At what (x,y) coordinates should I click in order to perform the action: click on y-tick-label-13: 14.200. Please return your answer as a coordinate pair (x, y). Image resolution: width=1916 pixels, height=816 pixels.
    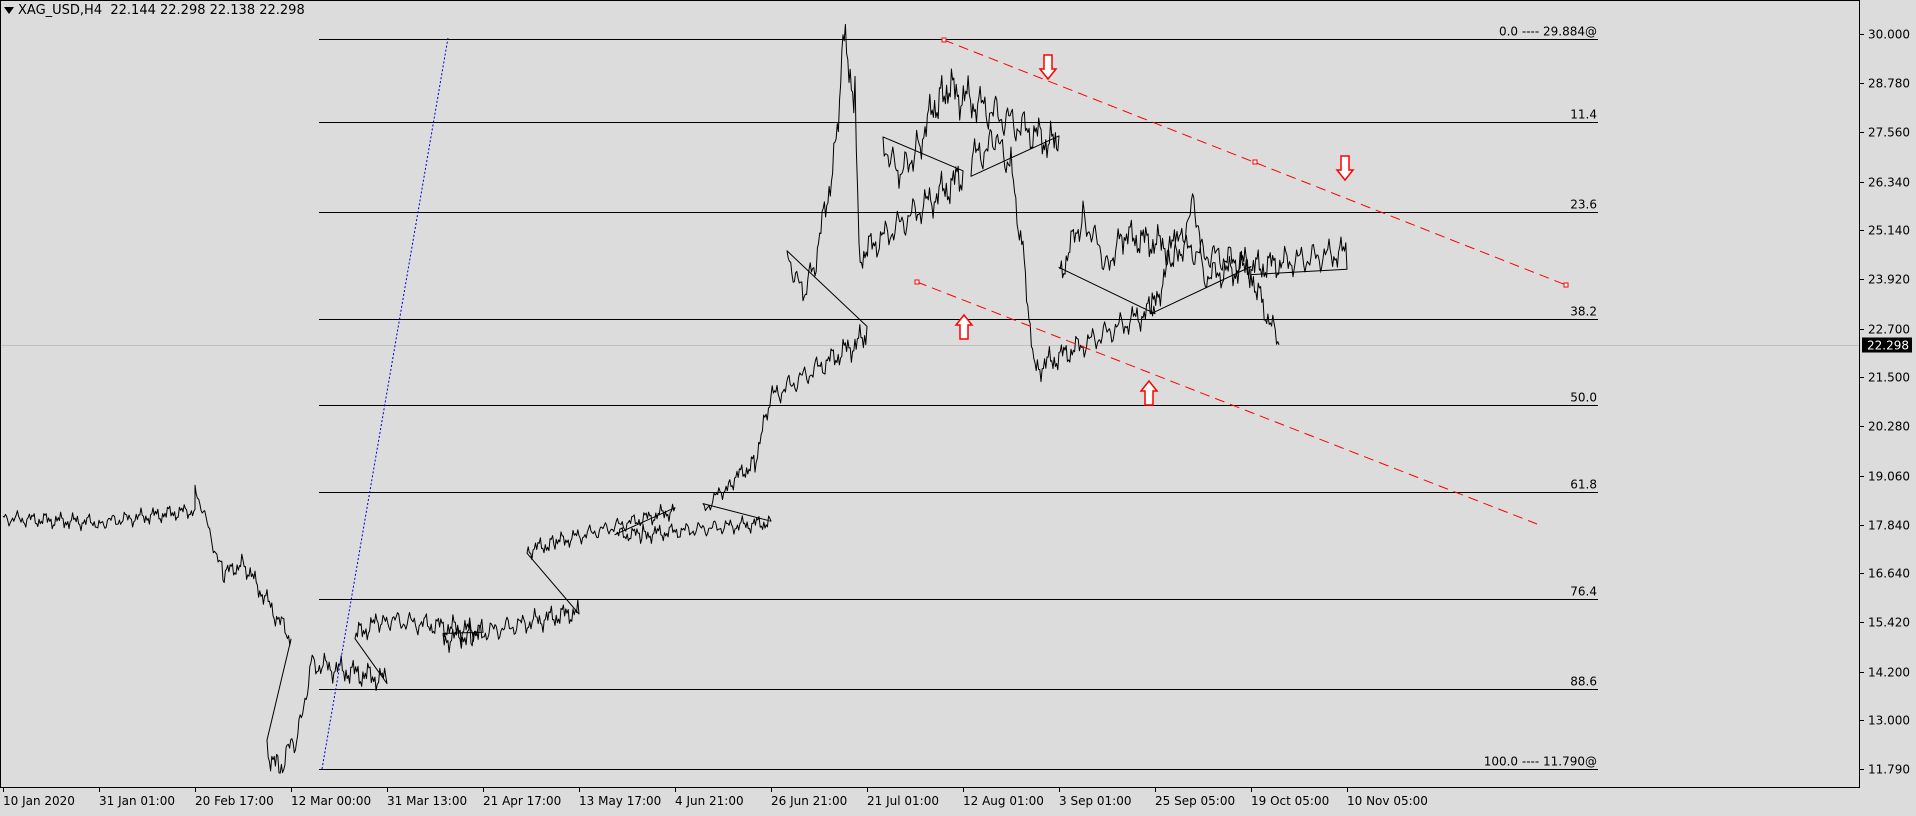
    Looking at the image, I should click on (1889, 673).